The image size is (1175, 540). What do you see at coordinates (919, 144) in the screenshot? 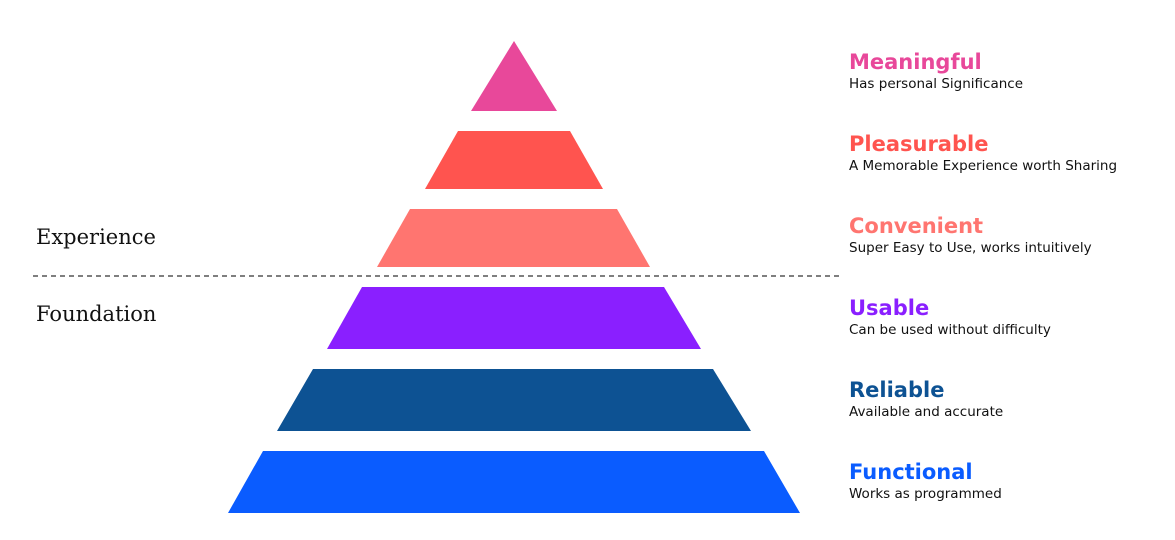
I see `level-title: Pleasurable` at bounding box center [919, 144].